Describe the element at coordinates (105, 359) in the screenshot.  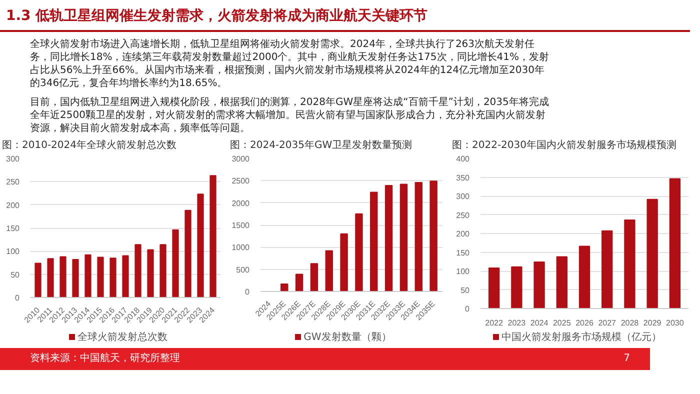
I see `text: 资料来源：中国航天，研究所整理` at that location.